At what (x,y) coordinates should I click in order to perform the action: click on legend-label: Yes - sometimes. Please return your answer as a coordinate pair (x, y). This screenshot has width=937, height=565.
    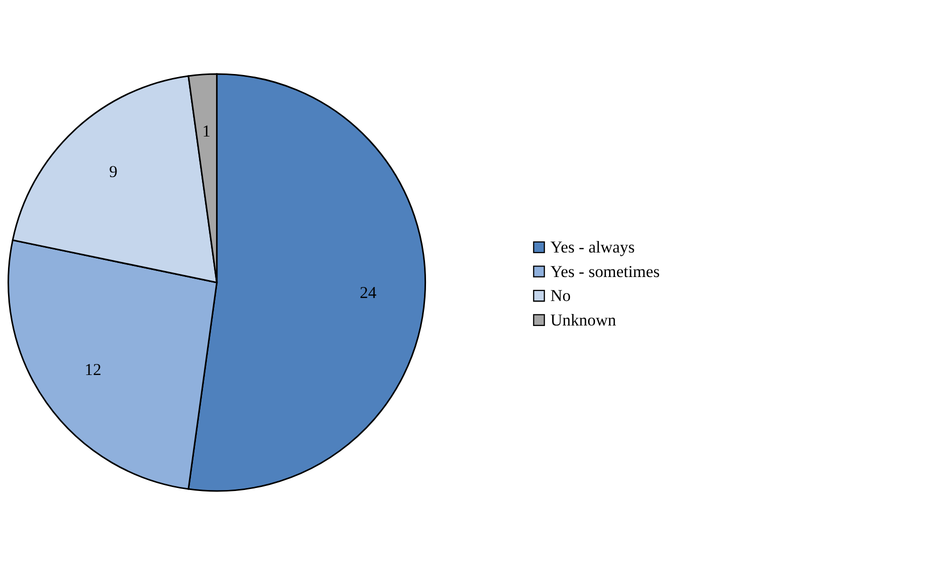
    Looking at the image, I should click on (605, 271).